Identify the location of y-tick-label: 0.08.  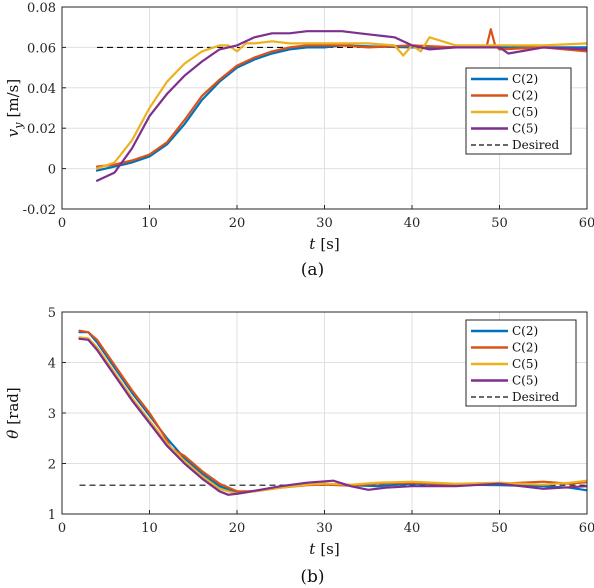
(41, 8).